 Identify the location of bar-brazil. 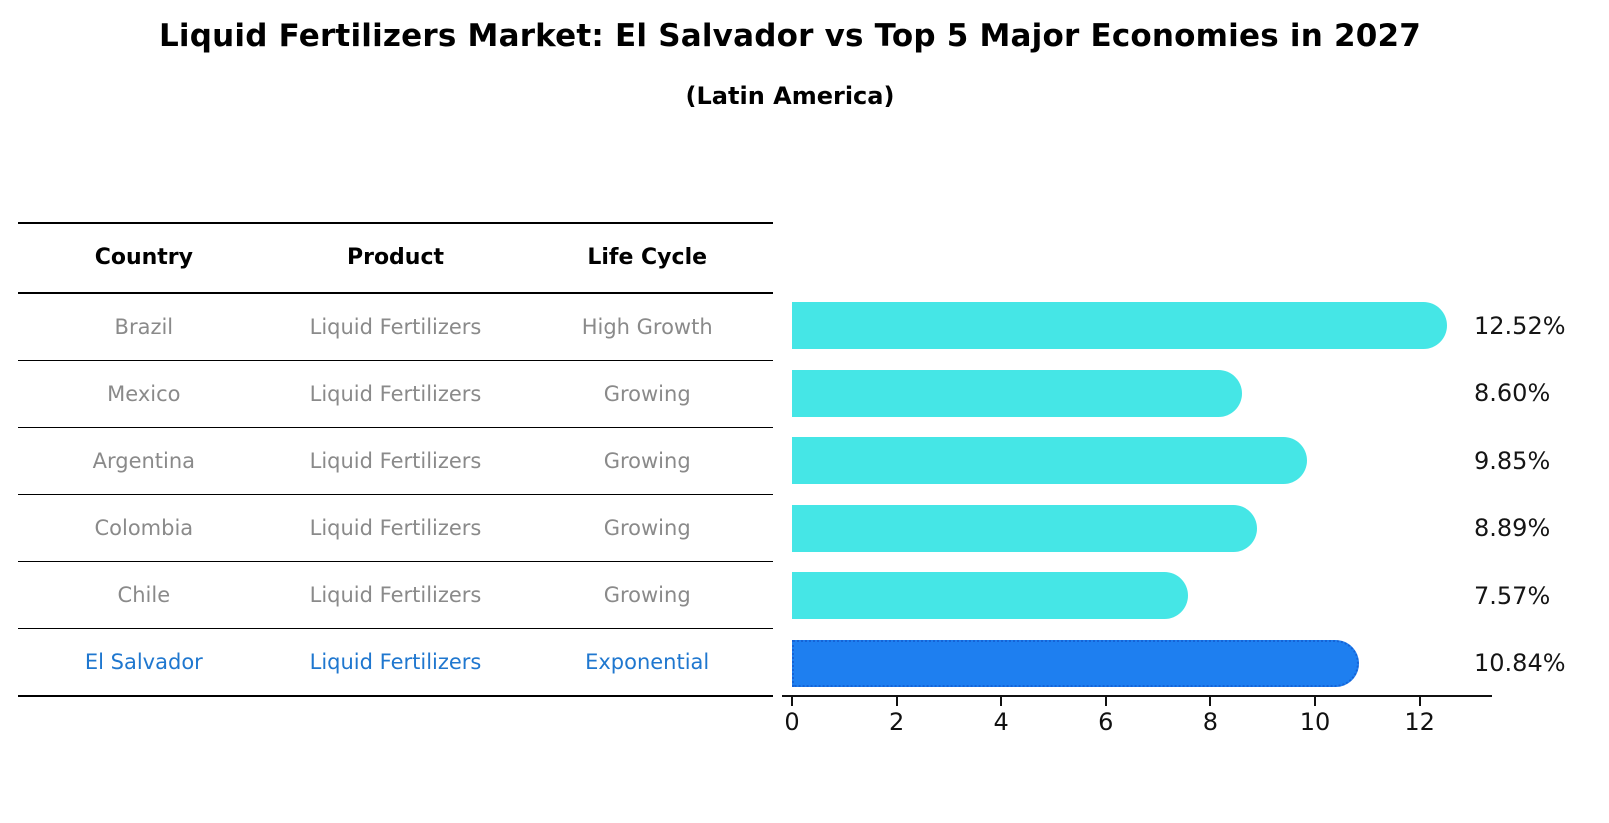
(1119, 326).